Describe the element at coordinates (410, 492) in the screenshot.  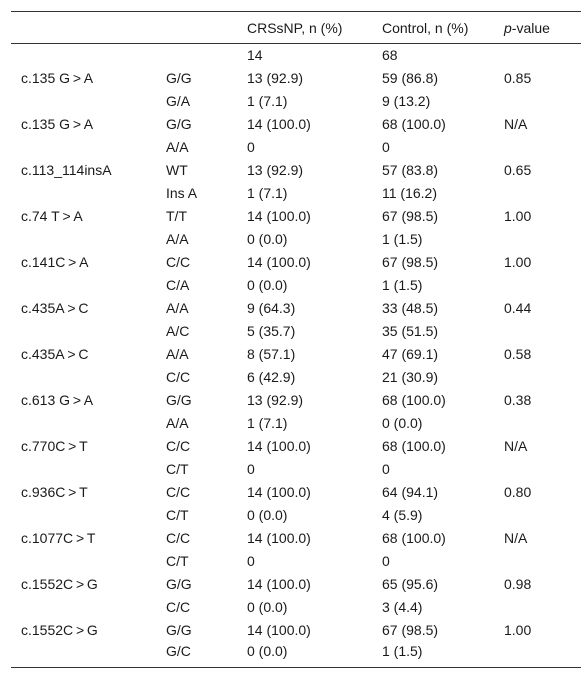
I see `control-cell: 64 (94.1)` at that location.